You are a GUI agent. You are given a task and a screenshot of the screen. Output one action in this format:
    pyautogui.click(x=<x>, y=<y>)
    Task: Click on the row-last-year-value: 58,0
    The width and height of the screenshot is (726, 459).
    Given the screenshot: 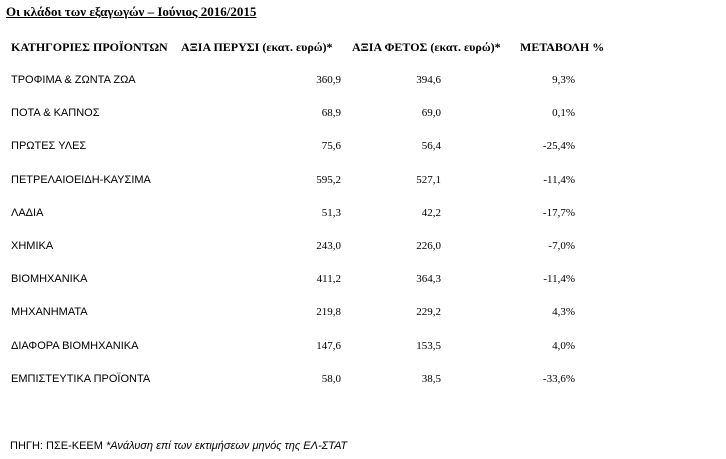 What is the action you would take?
    pyautogui.click(x=331, y=379)
    